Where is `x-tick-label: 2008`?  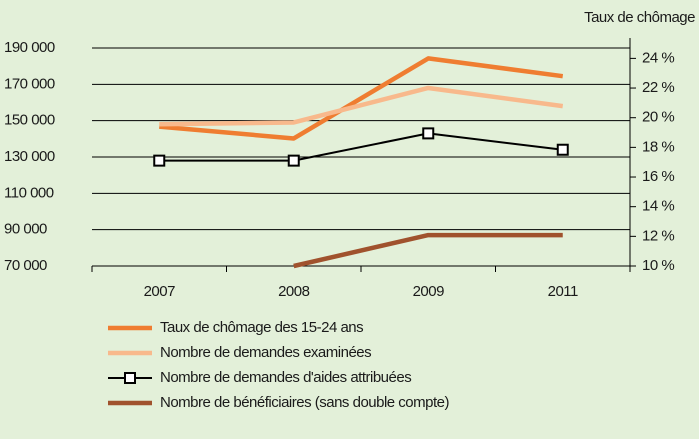
x-tick-label: 2008 is located at coordinates (294, 291).